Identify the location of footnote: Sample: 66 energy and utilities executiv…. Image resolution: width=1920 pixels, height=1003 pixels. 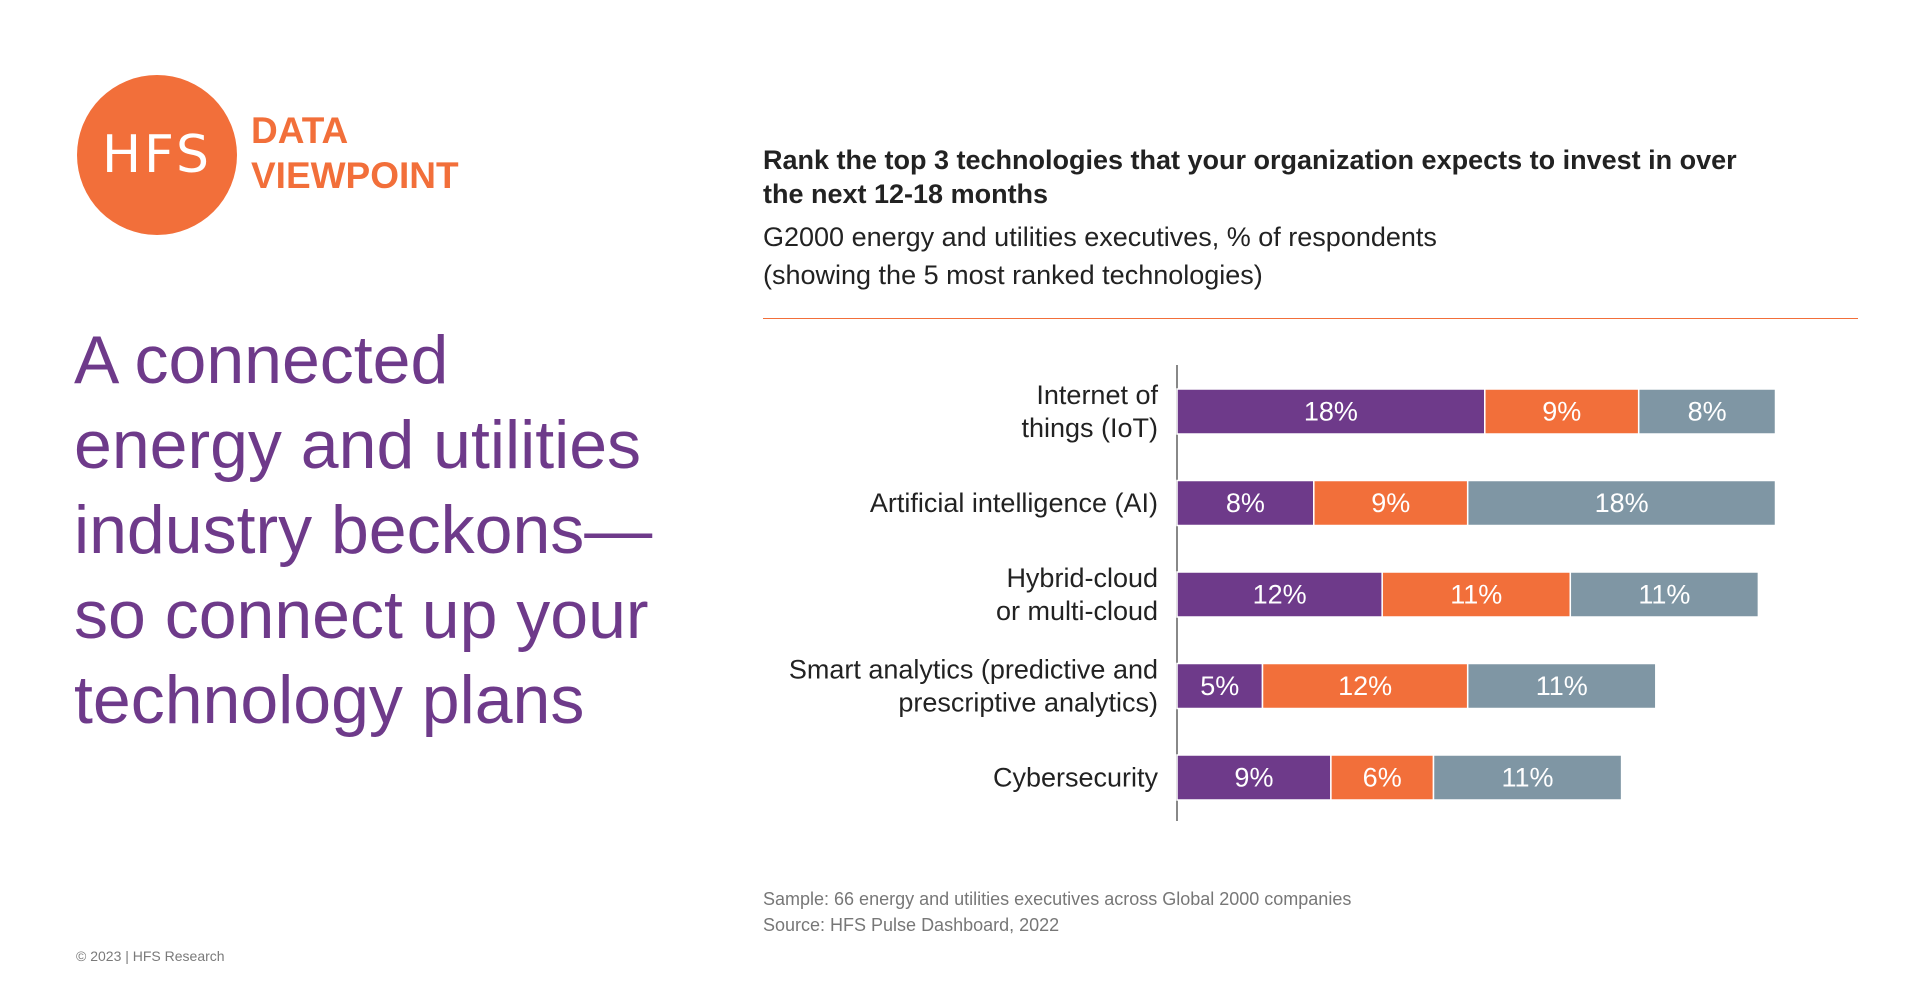
(1057, 912).